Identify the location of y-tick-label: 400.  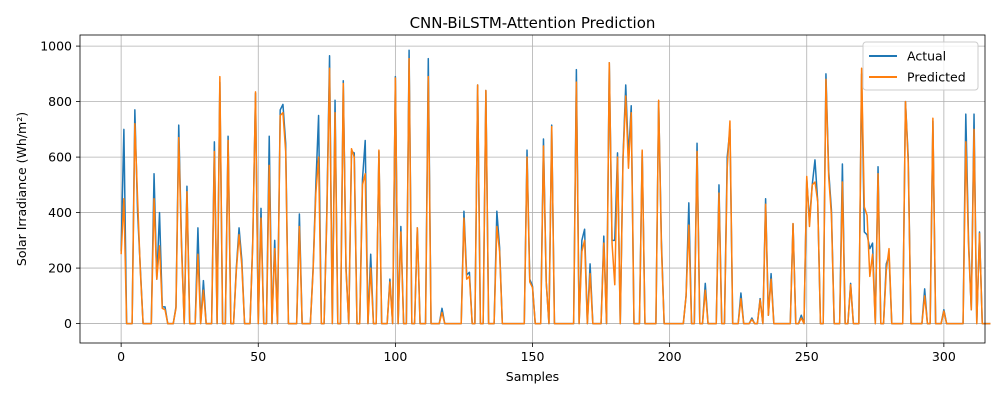
(60, 212).